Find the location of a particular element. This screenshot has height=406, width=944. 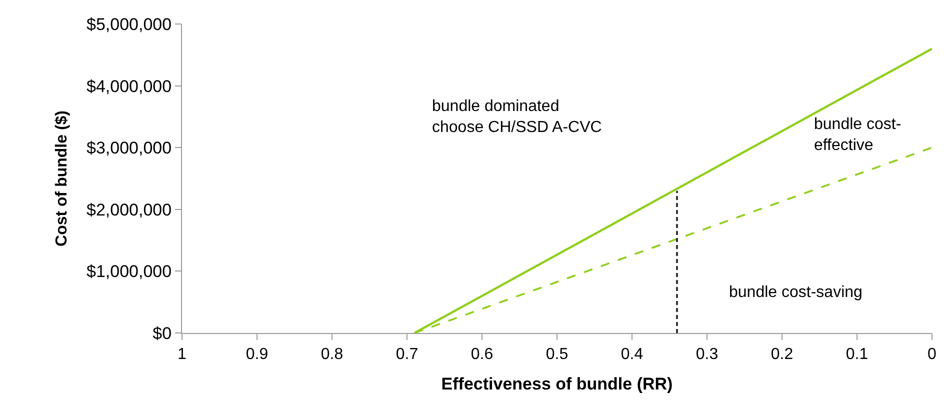

x-tick-label: 0 is located at coordinates (932, 355).